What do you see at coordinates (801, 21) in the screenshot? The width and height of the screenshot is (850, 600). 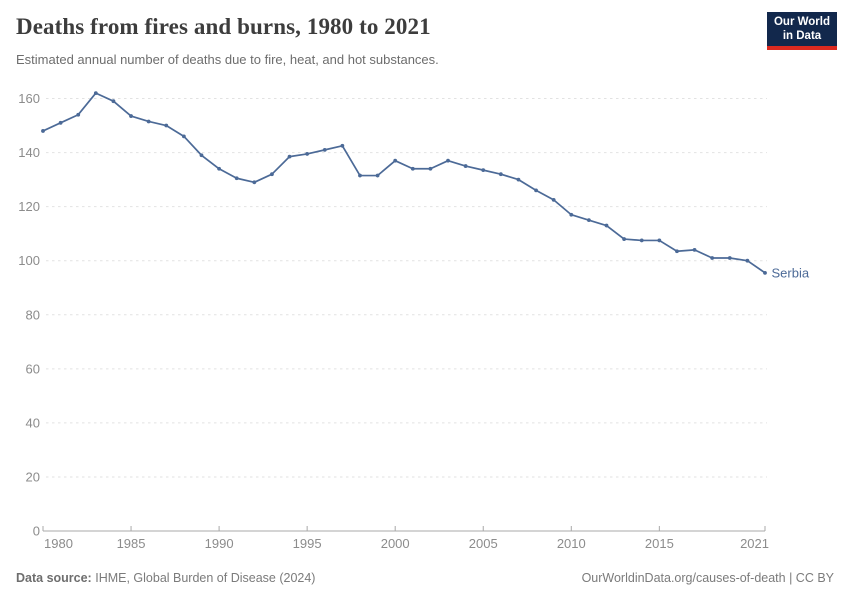 I see `owid-logo-line1: Our World` at bounding box center [801, 21].